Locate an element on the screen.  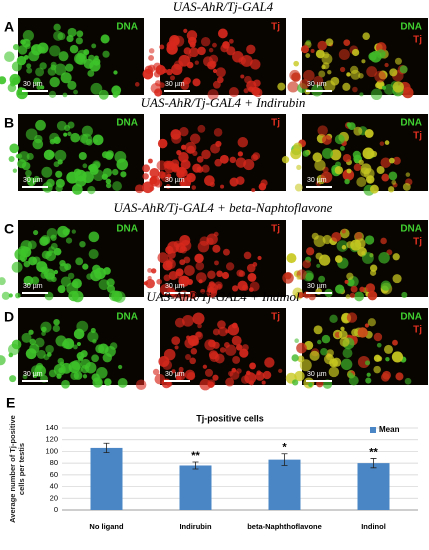
channel-label: DNA is located at coordinates (411, 229).